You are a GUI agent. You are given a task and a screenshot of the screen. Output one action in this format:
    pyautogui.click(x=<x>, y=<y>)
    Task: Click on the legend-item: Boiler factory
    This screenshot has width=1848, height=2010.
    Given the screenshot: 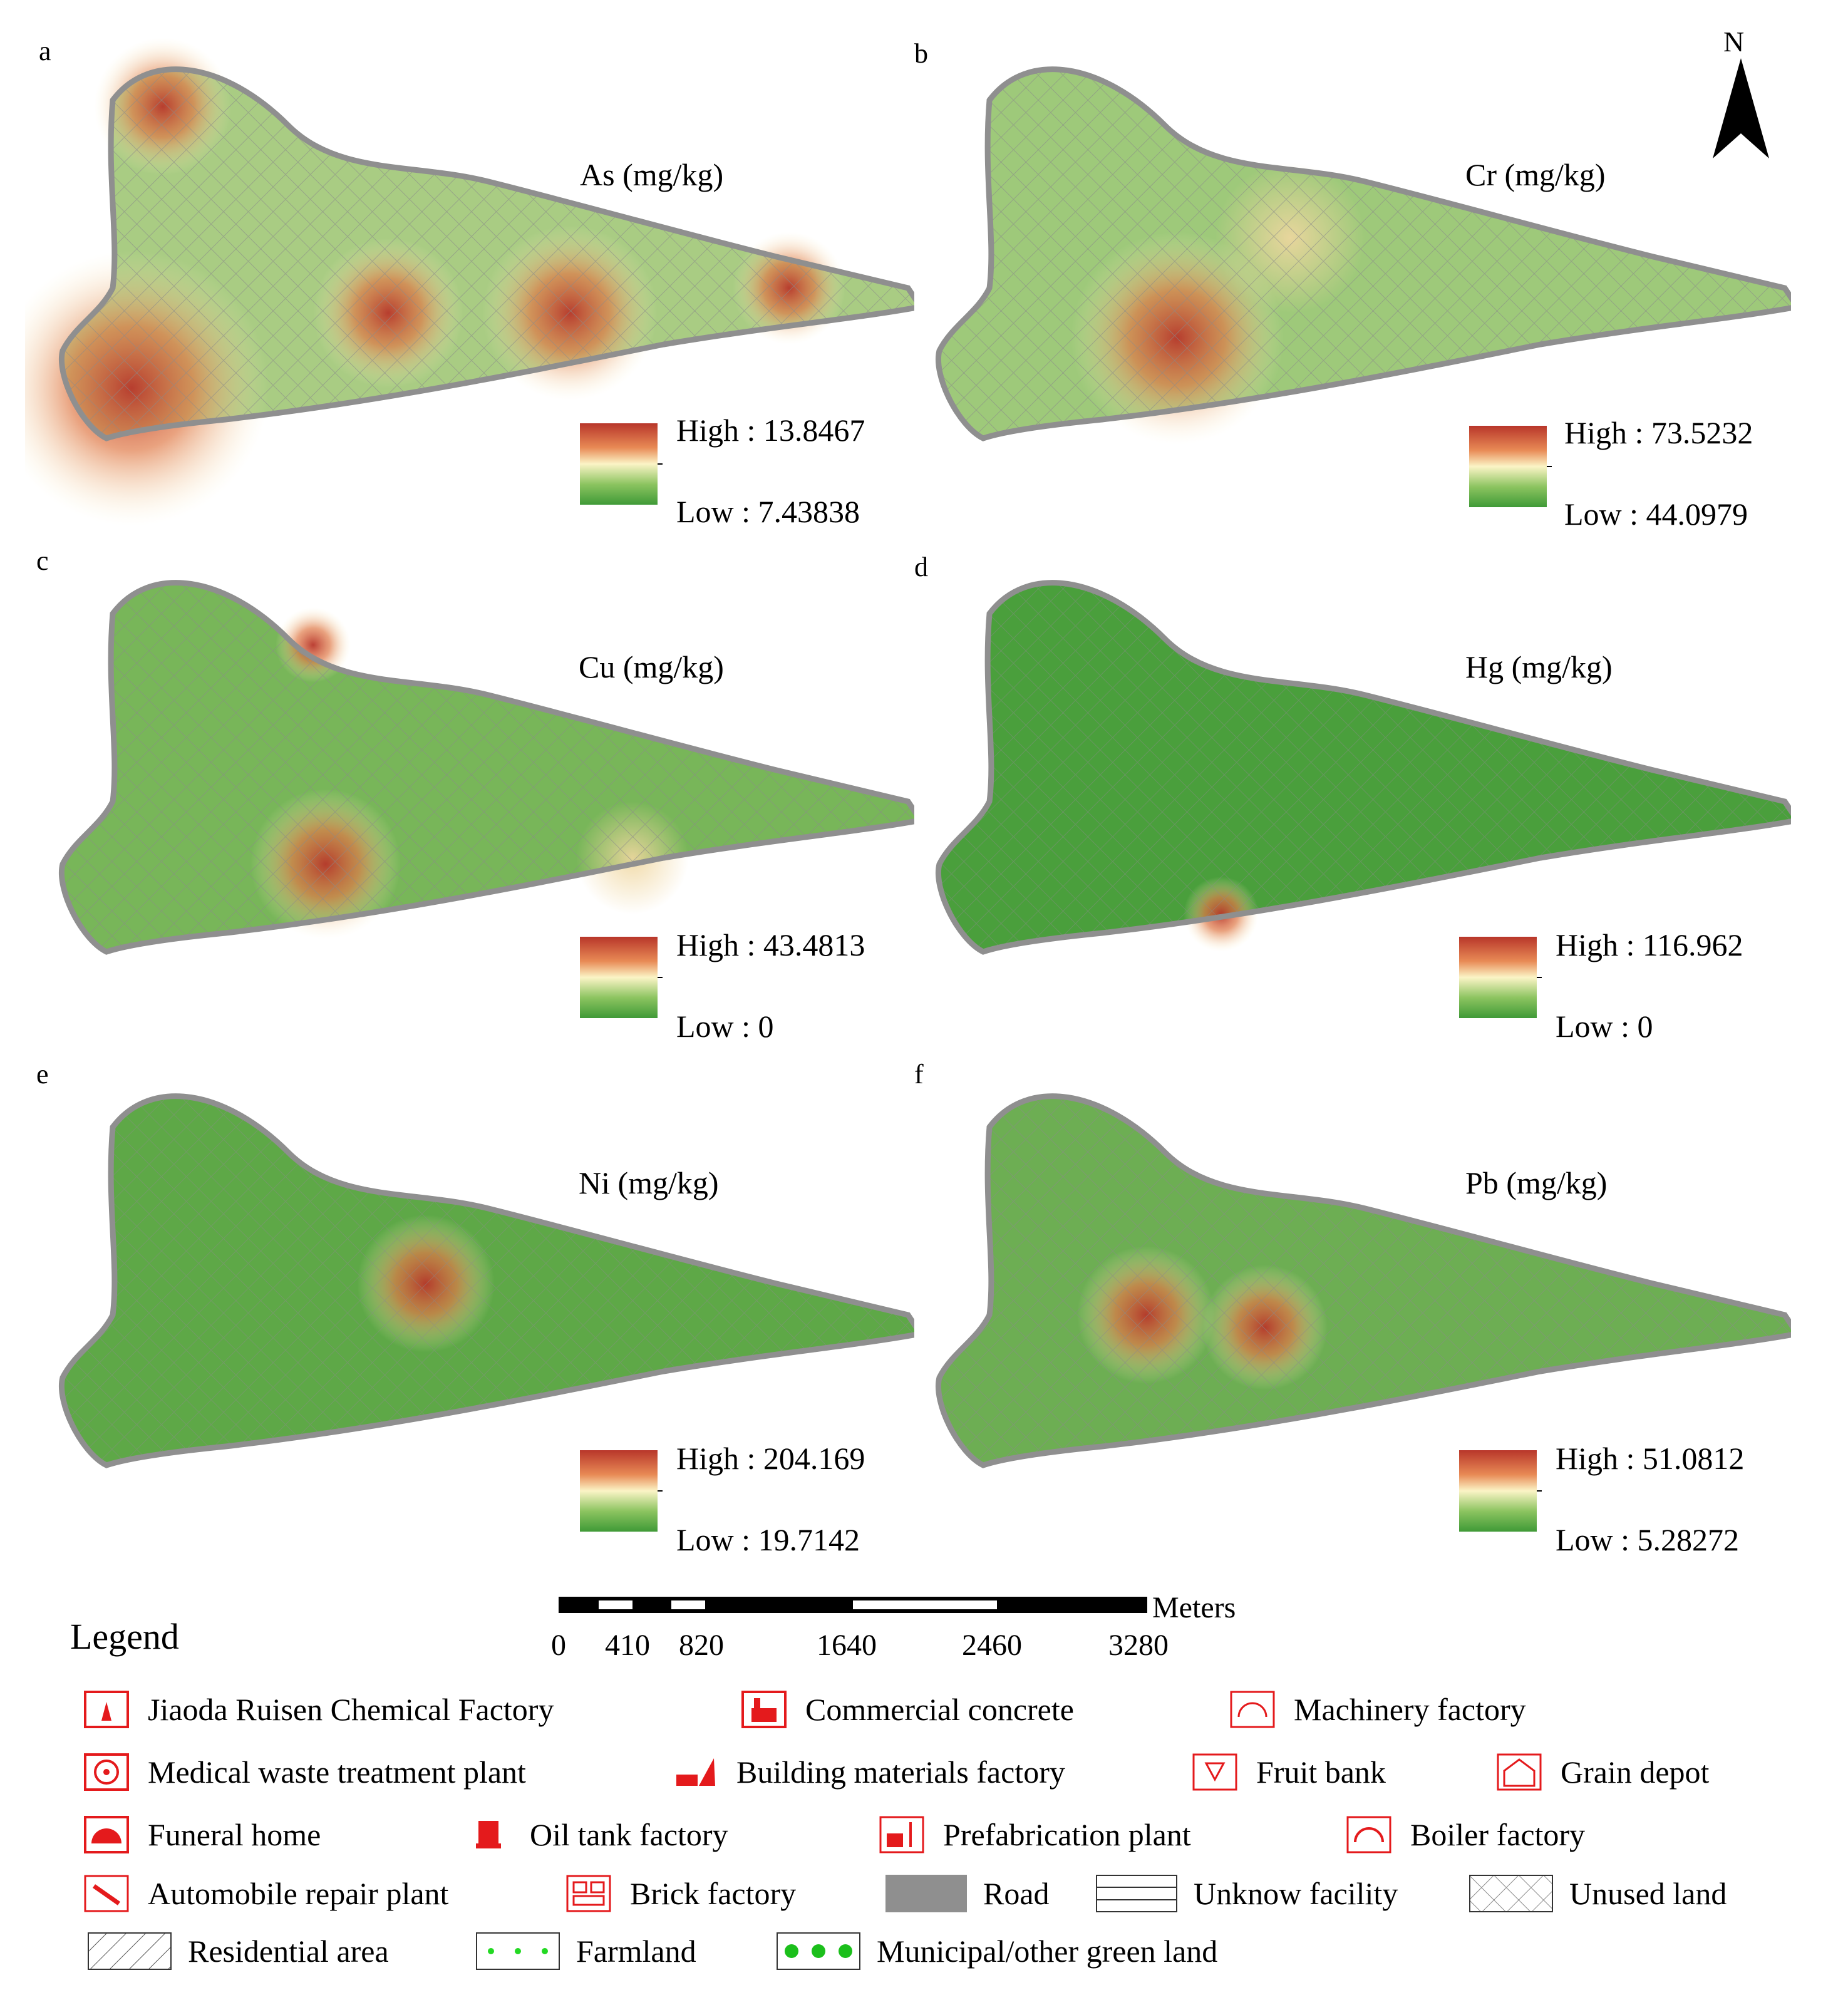 What is the action you would take?
    pyautogui.click(x=1464, y=1835)
    